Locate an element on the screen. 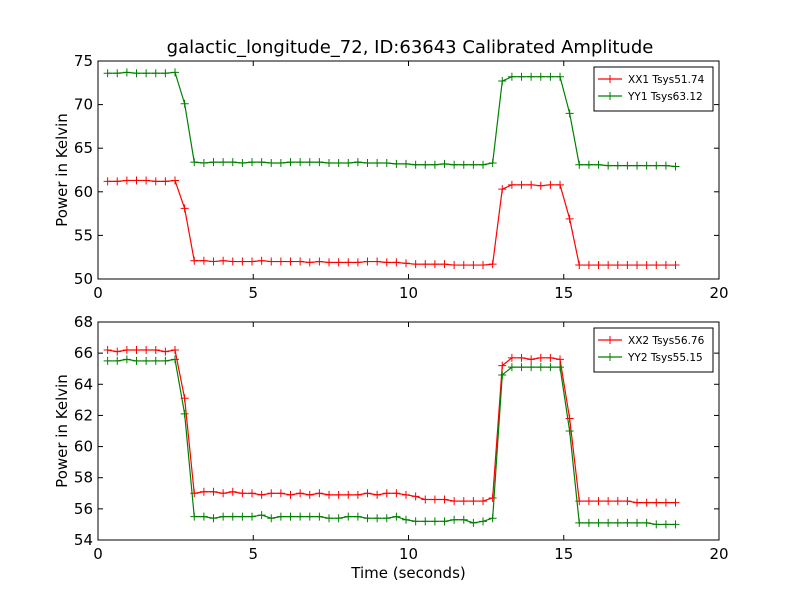 This screenshot has width=800, height=604. y-tick-label: 66 is located at coordinates (83, 353).